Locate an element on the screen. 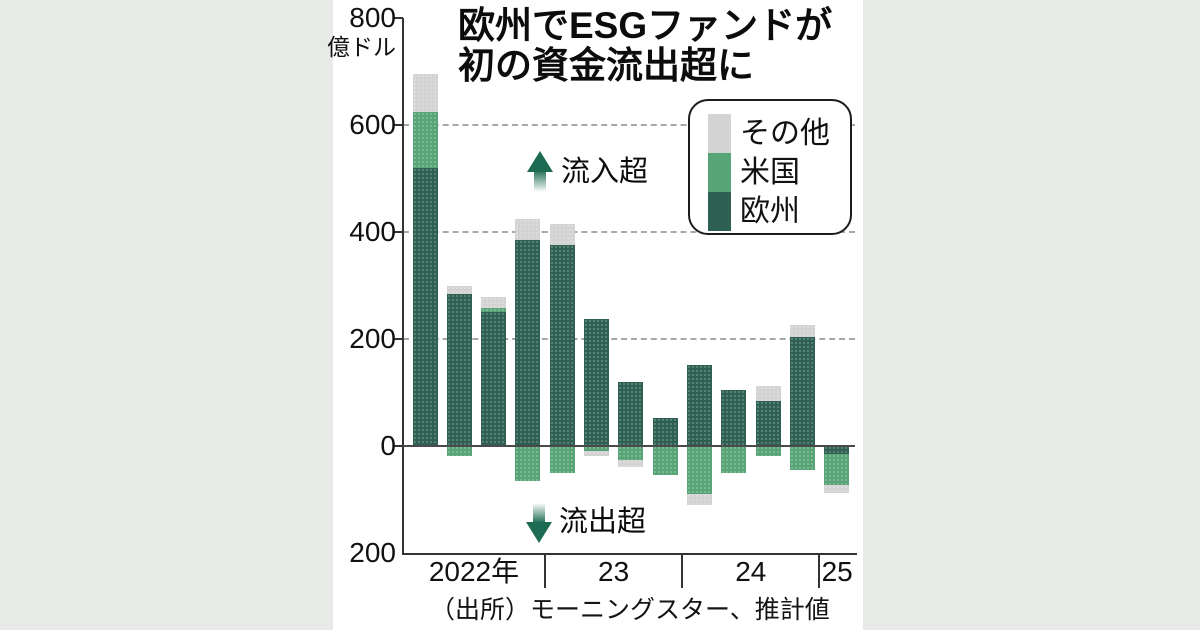 This screenshot has height=630, width=1200. legend: その他 米国 欧州 is located at coordinates (770, 167).